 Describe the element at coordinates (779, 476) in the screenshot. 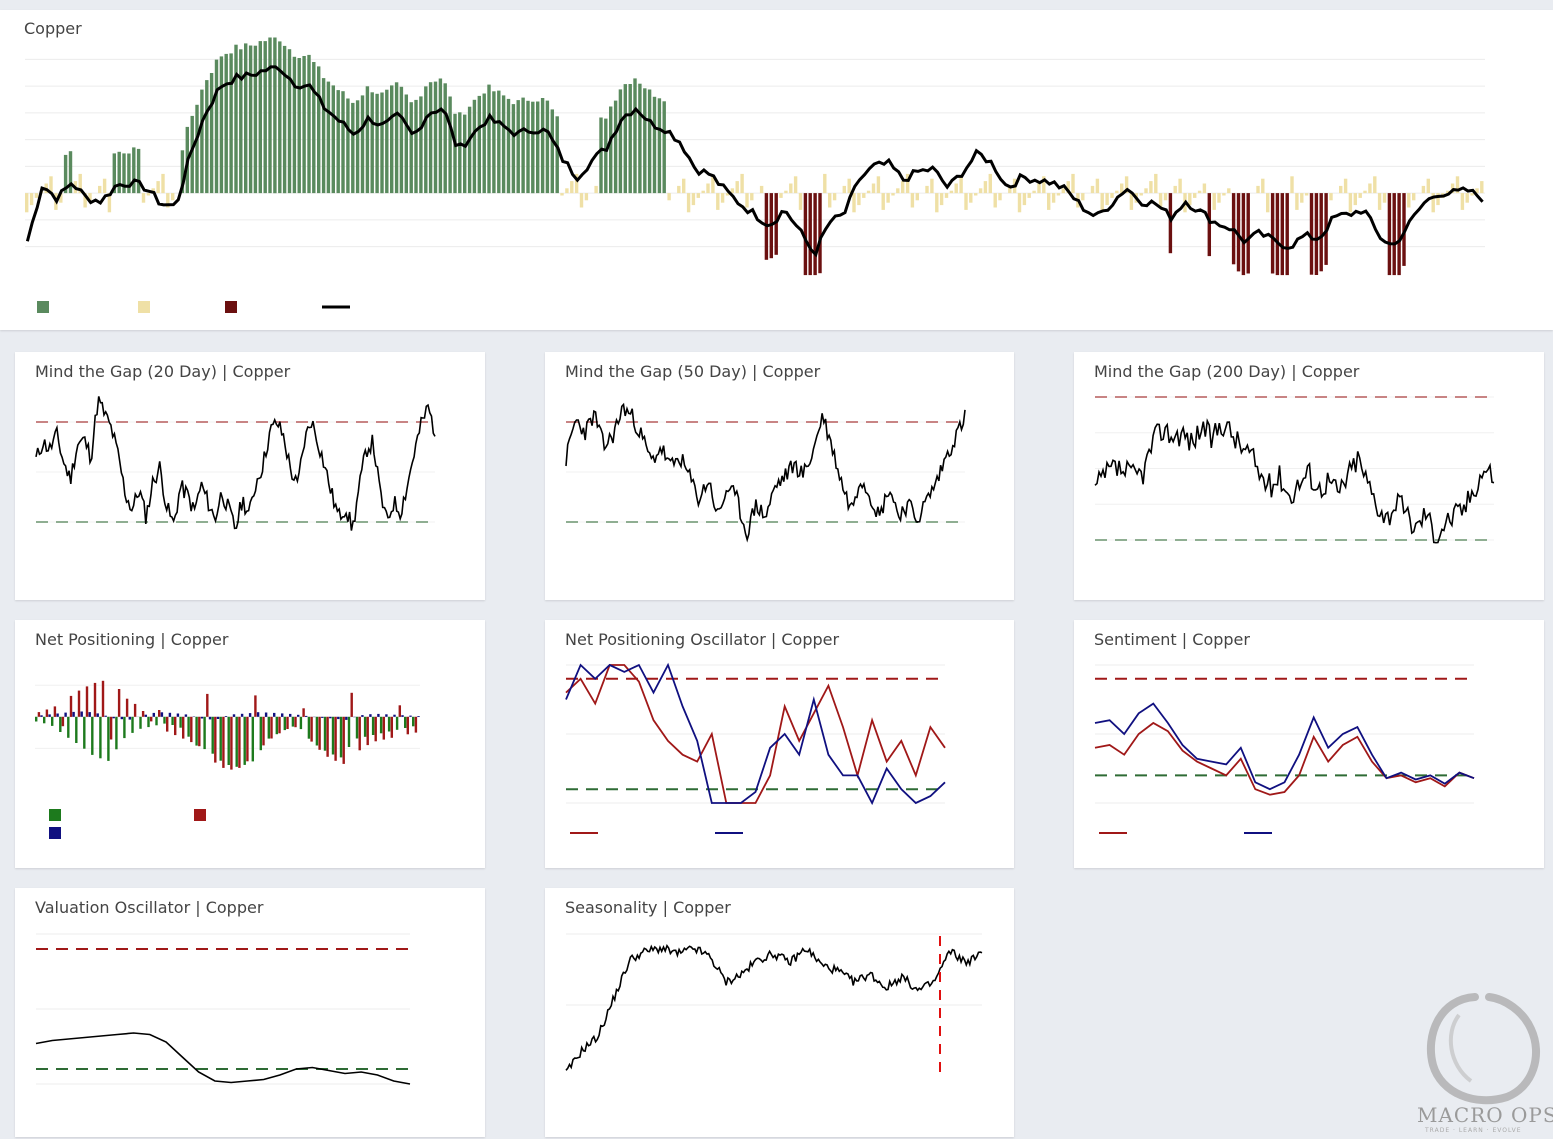

I see `gap50-card: Mind the Gap (50 Day) | Copper` at that location.